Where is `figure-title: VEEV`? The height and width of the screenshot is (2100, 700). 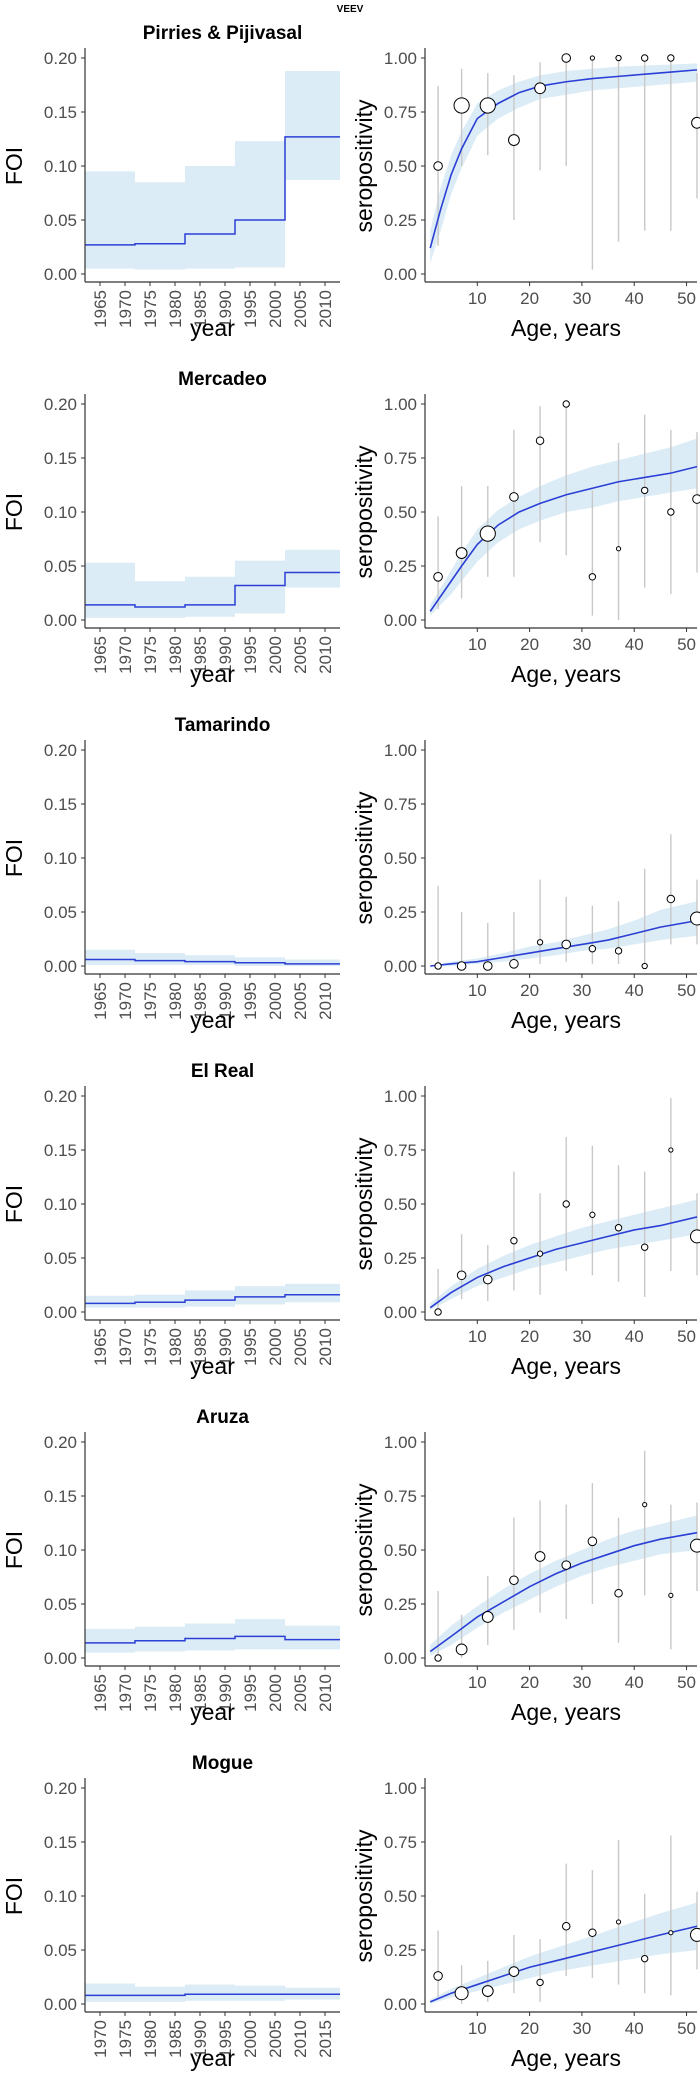
figure-title: VEEV is located at coordinates (350, 9).